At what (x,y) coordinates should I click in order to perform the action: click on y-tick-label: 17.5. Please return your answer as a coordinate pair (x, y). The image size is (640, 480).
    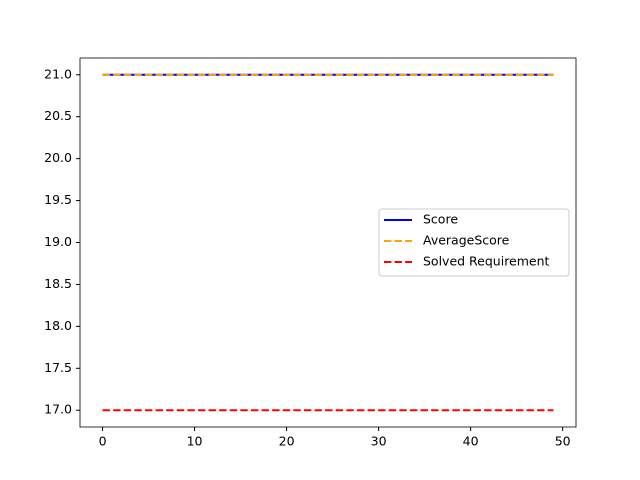
    Looking at the image, I should click on (58, 367).